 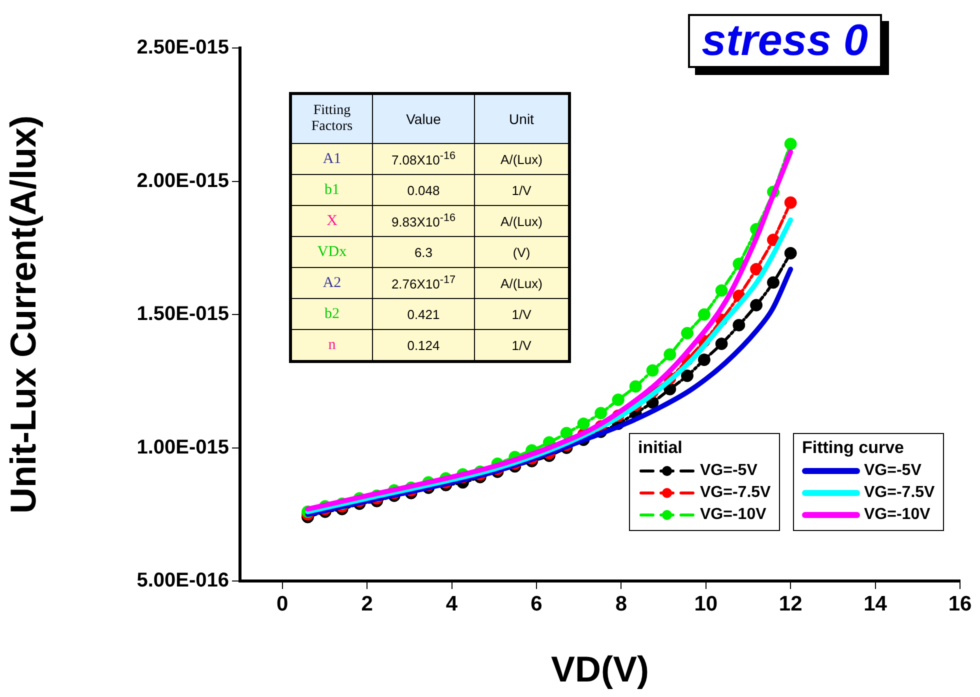 I want to click on x-tick-label: 0, so click(x=282, y=604).